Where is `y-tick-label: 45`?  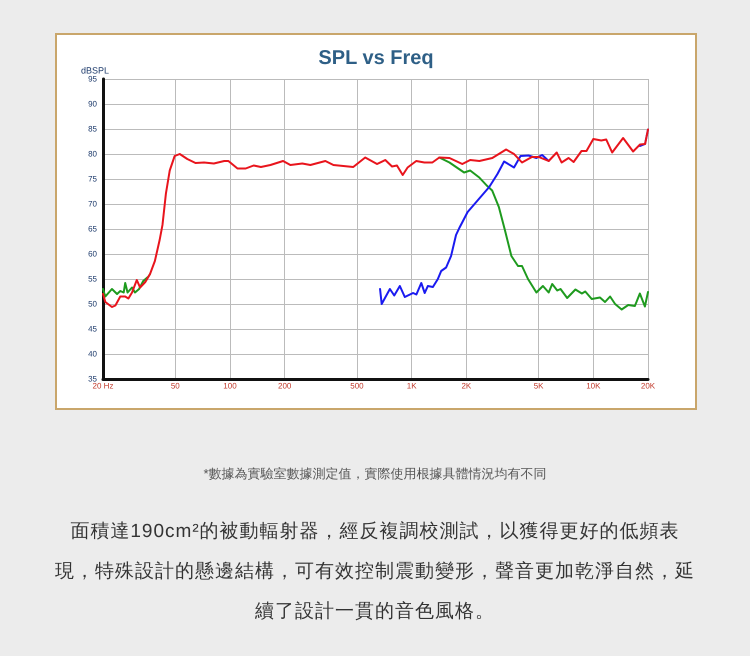 y-tick-label: 45 is located at coordinates (93, 329).